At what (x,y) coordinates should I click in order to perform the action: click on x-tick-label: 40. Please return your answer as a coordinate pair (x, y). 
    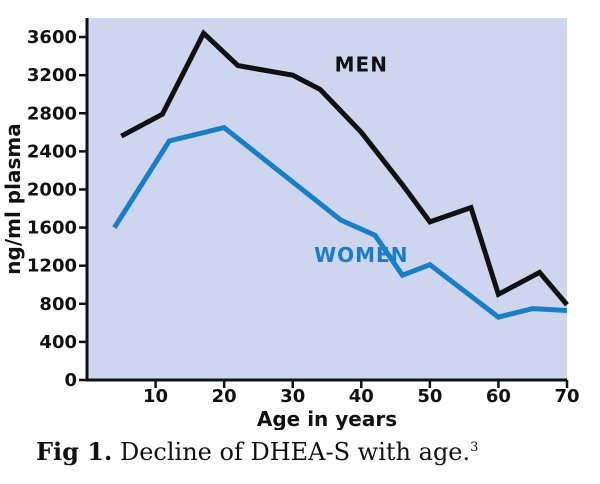
    Looking at the image, I should click on (361, 396).